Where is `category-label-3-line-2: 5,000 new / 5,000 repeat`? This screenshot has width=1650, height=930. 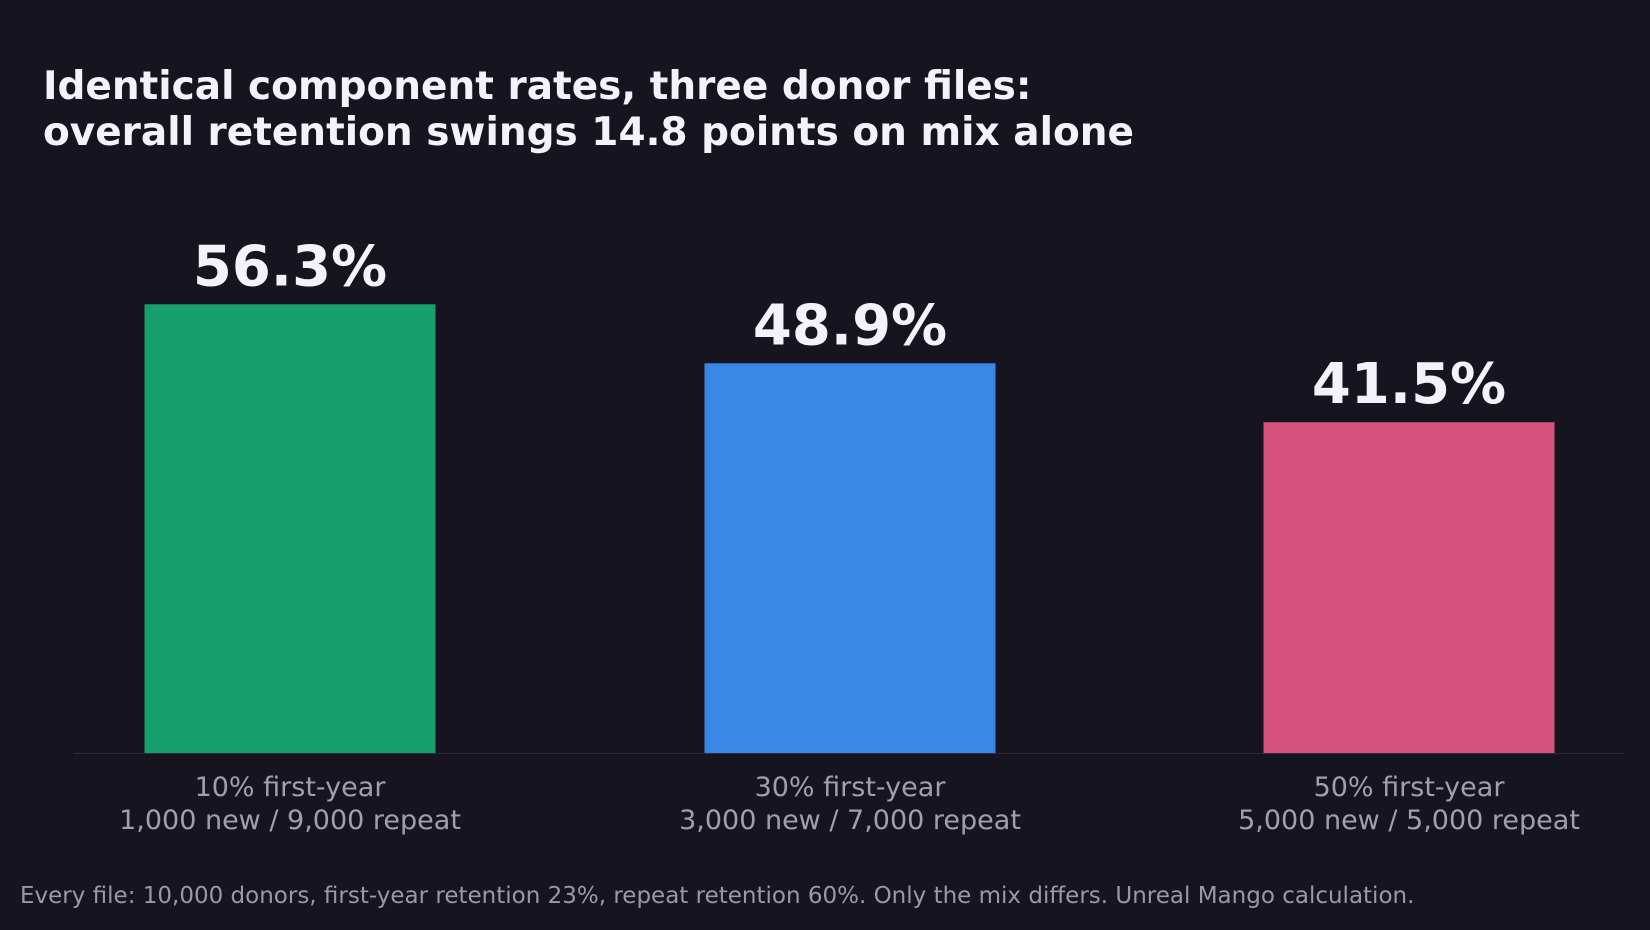
category-label-3-line-2: 5,000 new / 5,000 repeat is located at coordinates (1409, 820).